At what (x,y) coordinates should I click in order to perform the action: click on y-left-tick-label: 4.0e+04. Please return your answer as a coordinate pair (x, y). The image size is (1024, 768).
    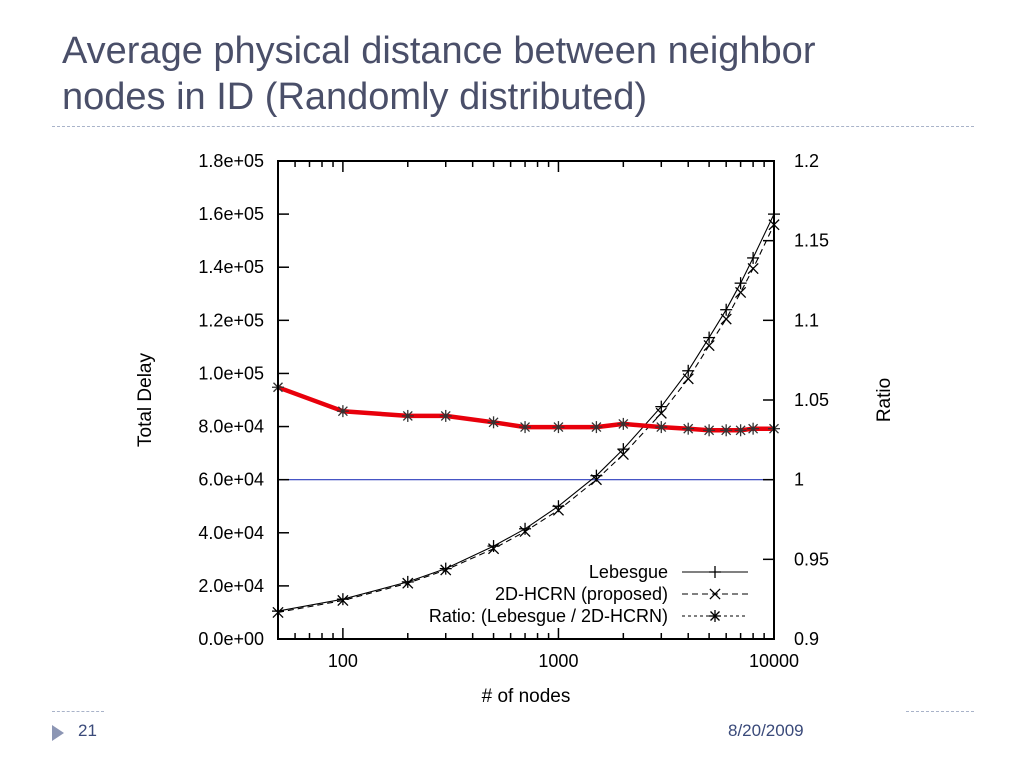
    Looking at the image, I should click on (231, 533).